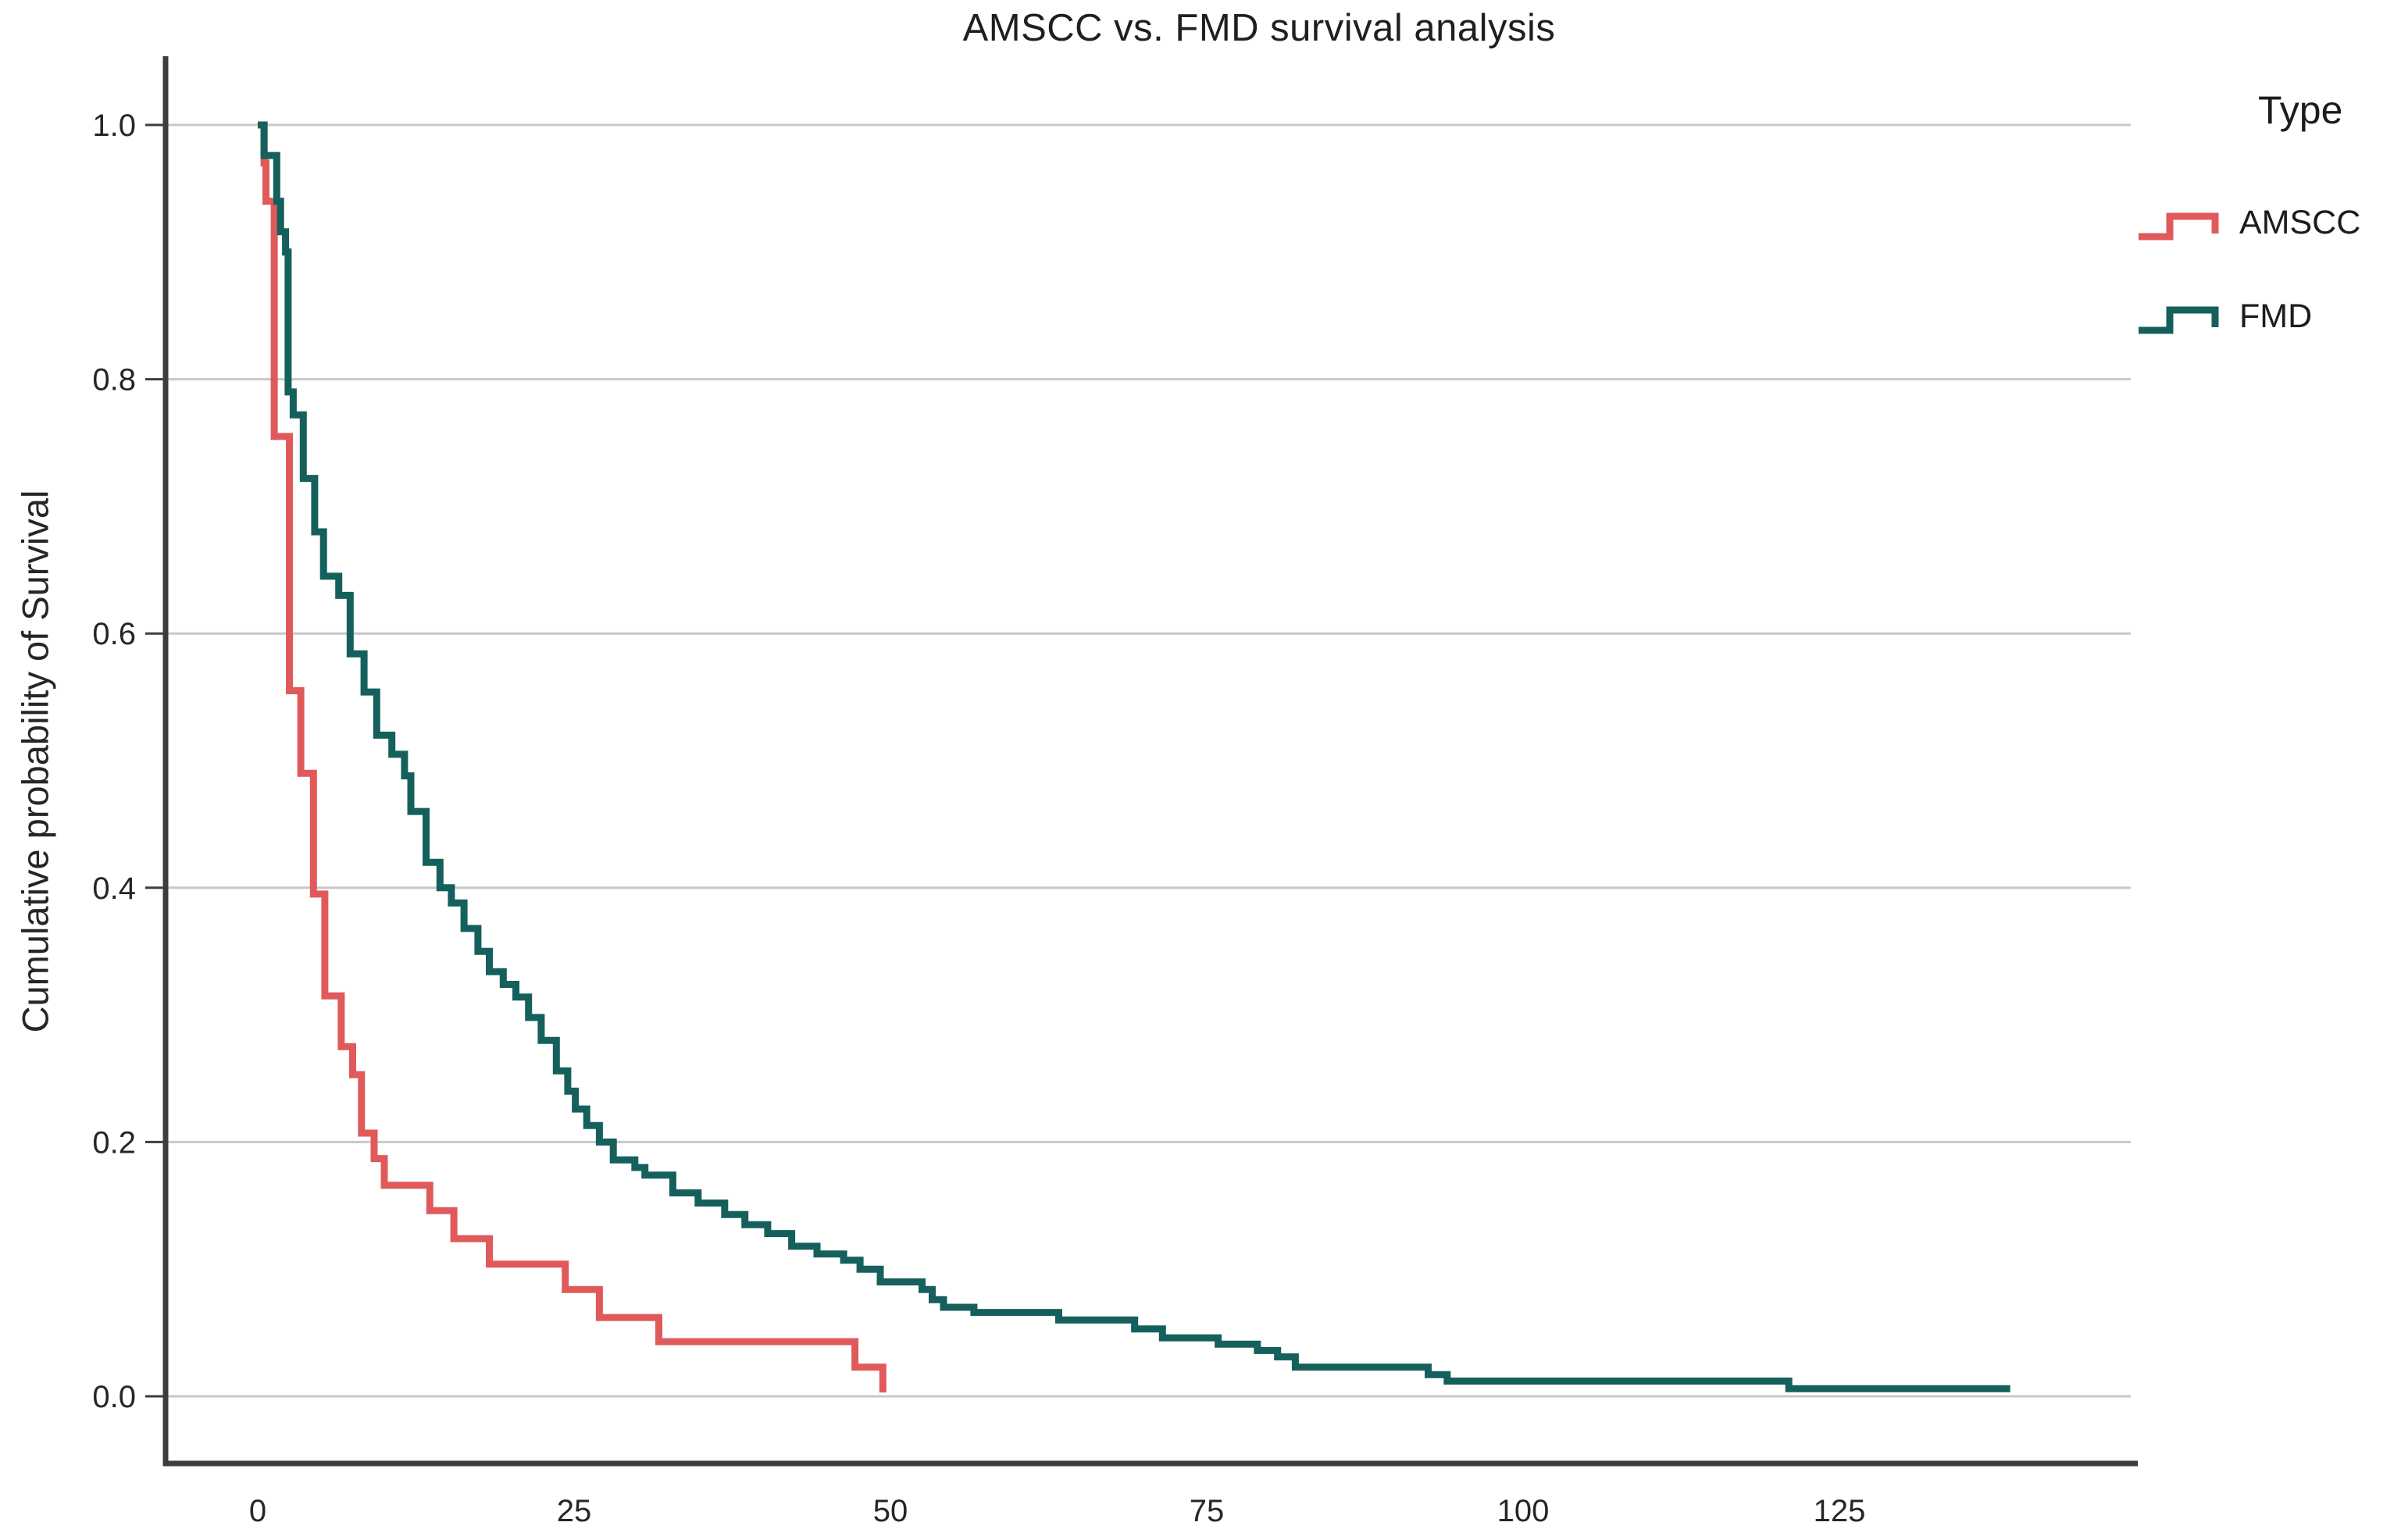  Describe the element at coordinates (2276, 316) in the screenshot. I see `legend-label-fmd: FMD` at that location.